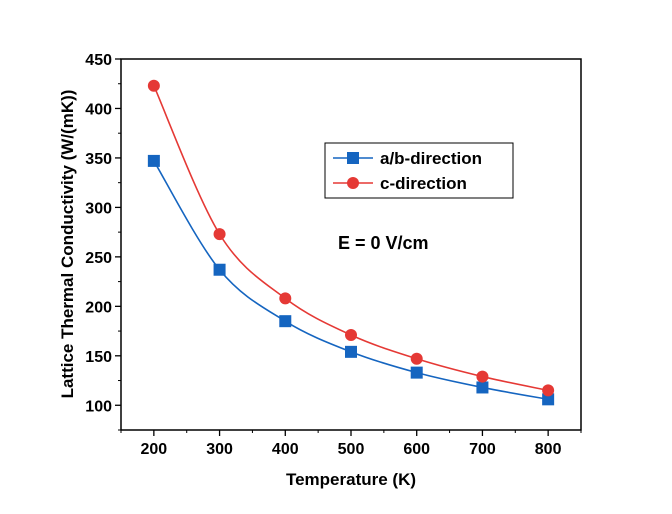  What do you see at coordinates (98, 60) in the screenshot?
I see `y-tick-label: 450` at bounding box center [98, 60].